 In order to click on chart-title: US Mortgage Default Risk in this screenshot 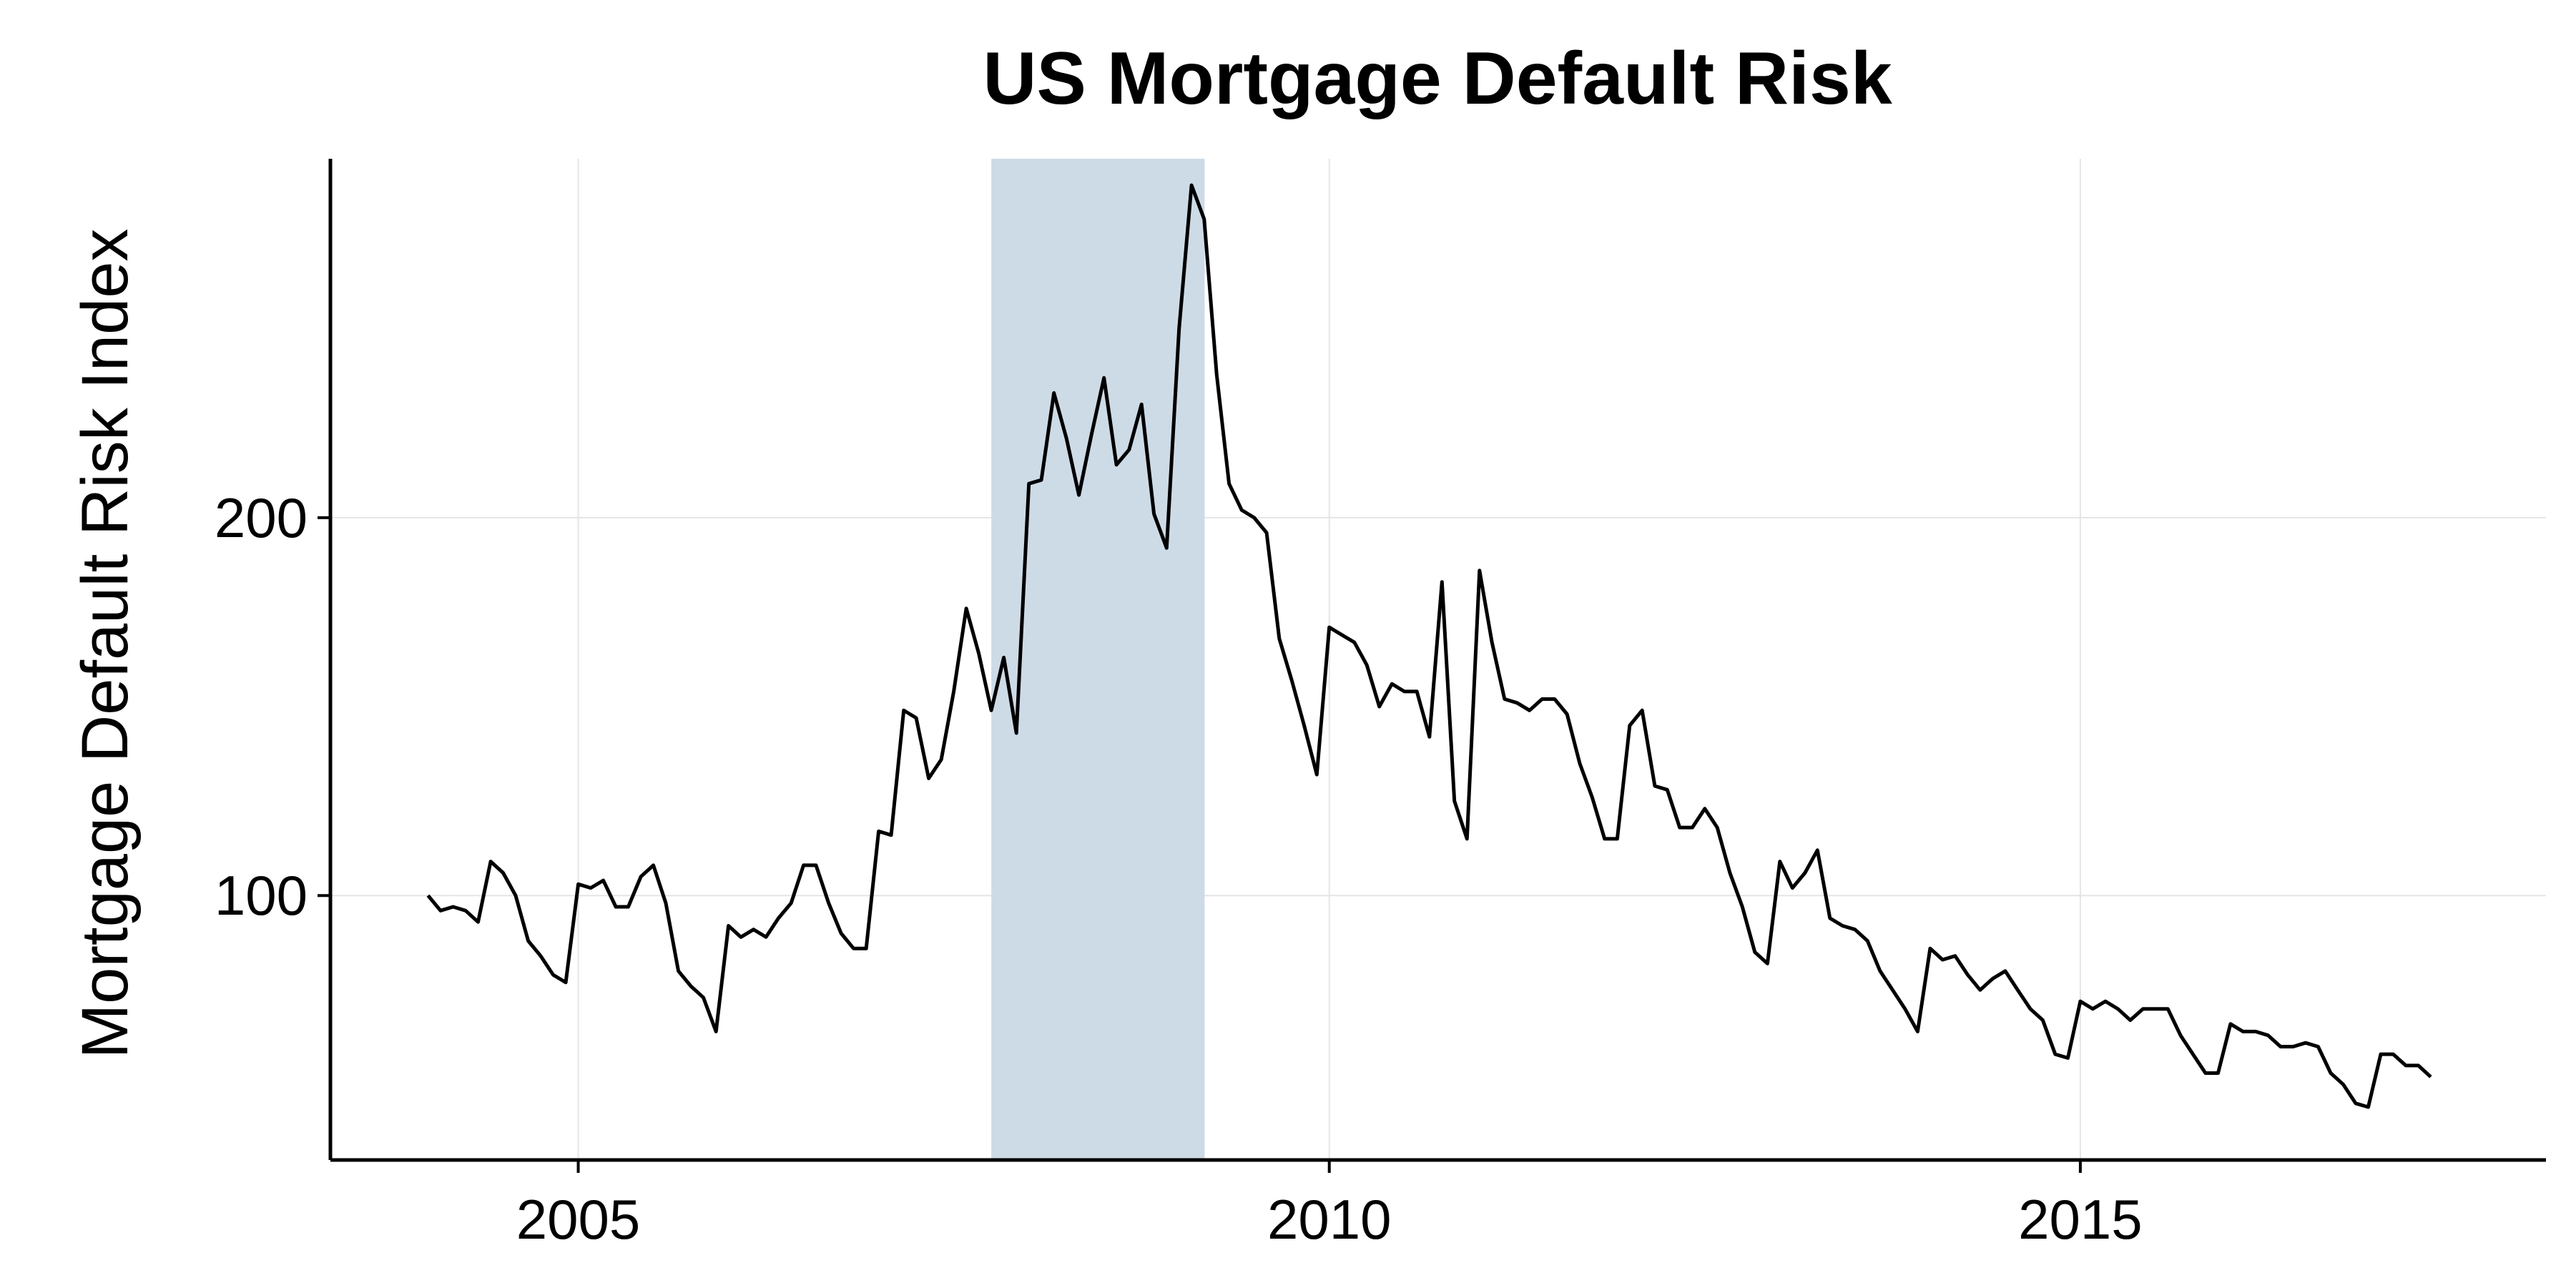, I will do `click(1437, 79)`.